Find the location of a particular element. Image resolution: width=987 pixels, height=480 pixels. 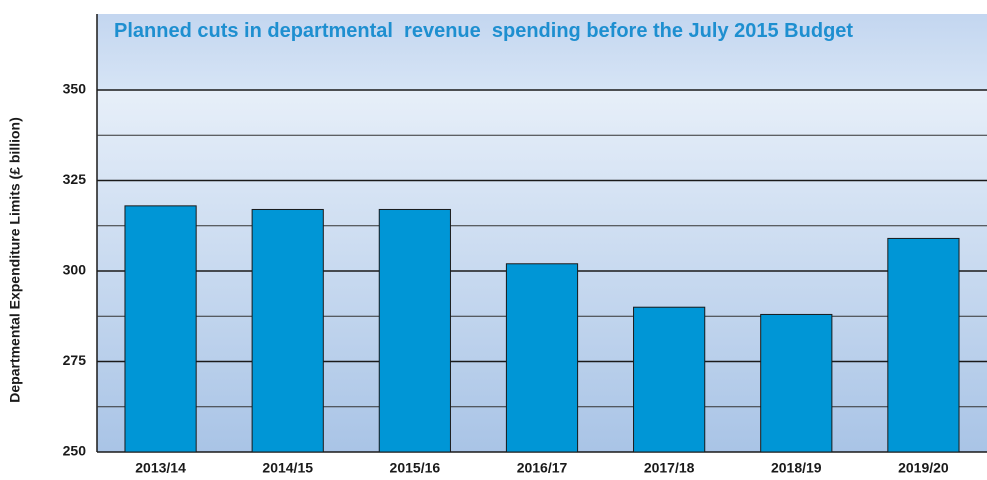

x-tick-label: 2019/20 is located at coordinates (923, 468).